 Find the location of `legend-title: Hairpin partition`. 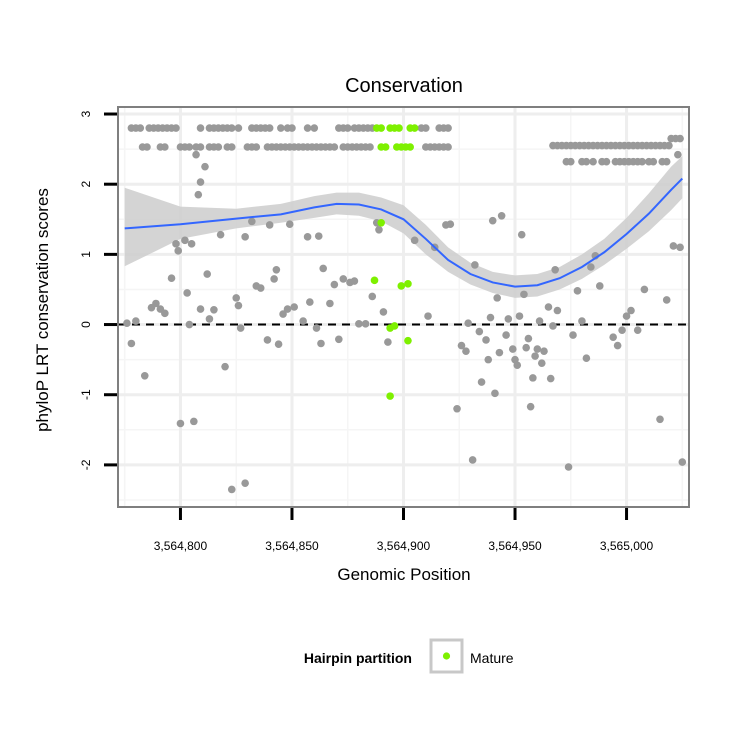

legend-title: Hairpin partition is located at coordinates (358, 658).